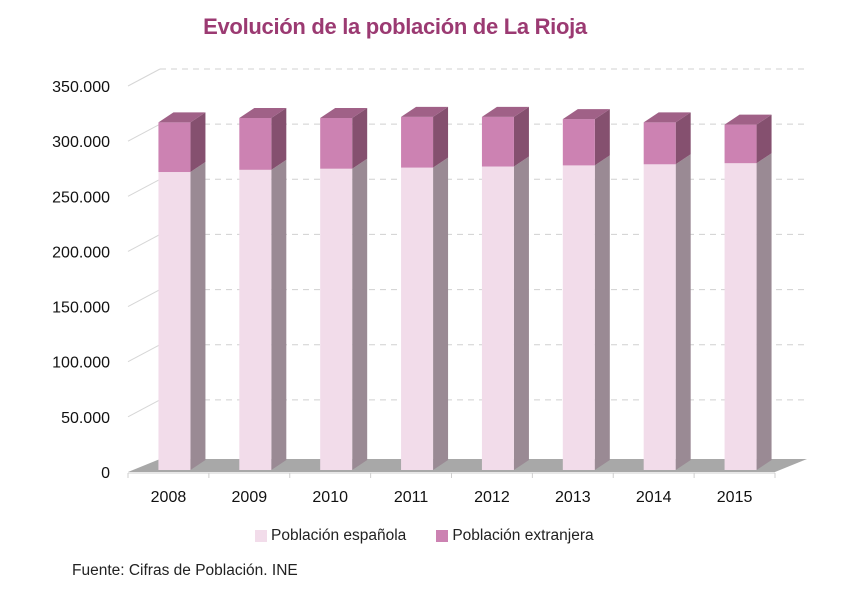 This screenshot has height=590, width=850. I want to click on x-tick-label: 2012, so click(492, 497).